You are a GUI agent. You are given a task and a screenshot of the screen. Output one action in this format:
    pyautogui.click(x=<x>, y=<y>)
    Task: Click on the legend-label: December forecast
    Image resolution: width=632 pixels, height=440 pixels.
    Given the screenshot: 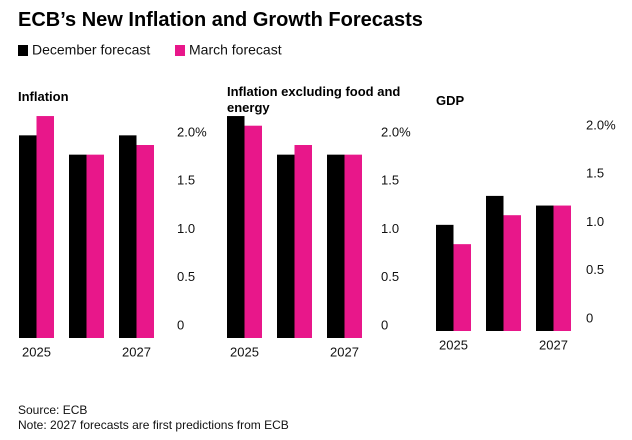 What is the action you would take?
    pyautogui.click(x=91, y=50)
    